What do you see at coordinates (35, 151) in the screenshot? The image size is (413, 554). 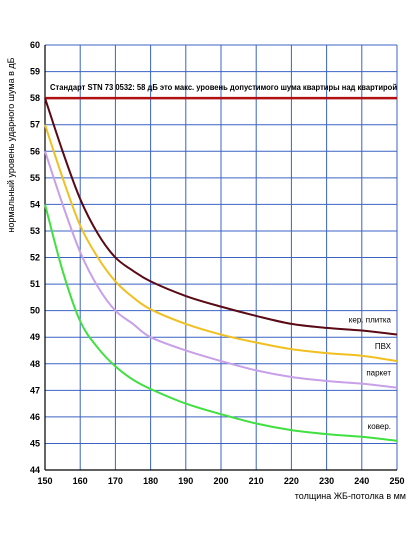 I see `y-tick-label: 56` at bounding box center [35, 151].